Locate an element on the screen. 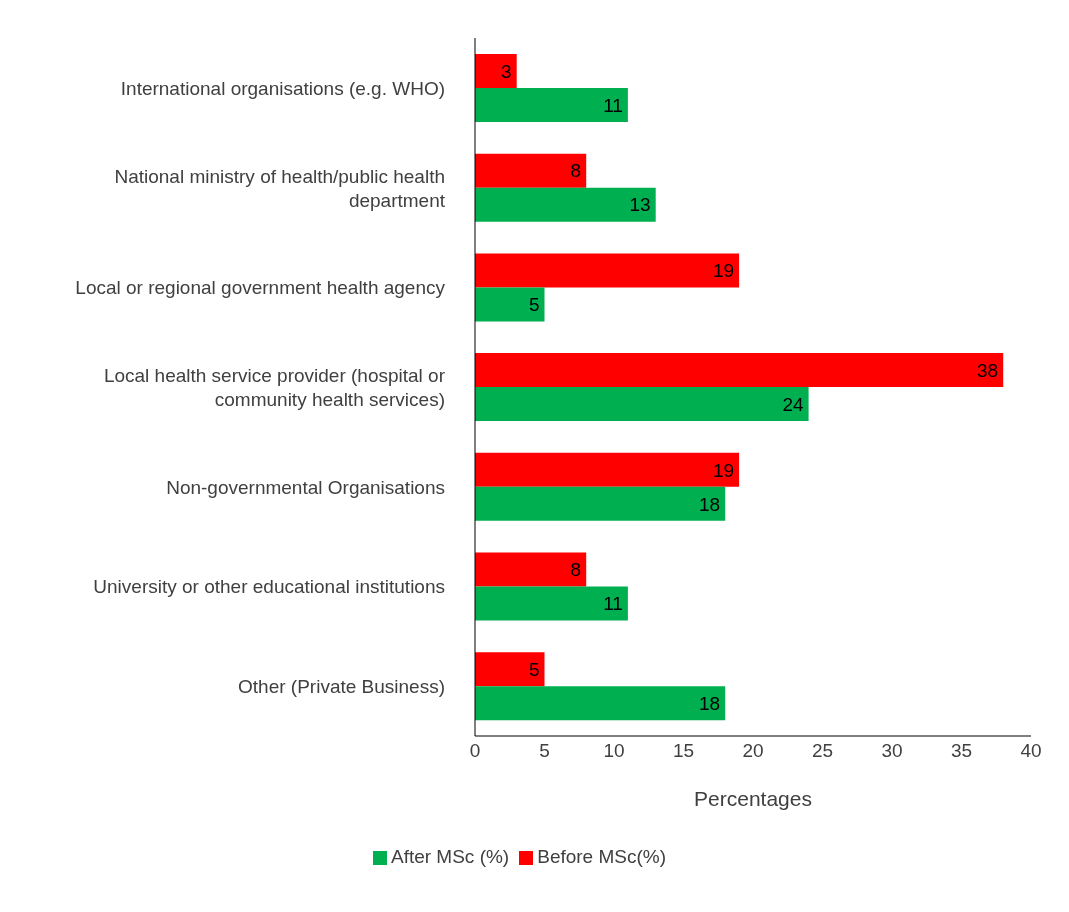 Image resolution: width=1069 pixels, height=912 pixels. x-tick-label: 10 is located at coordinates (614, 751).